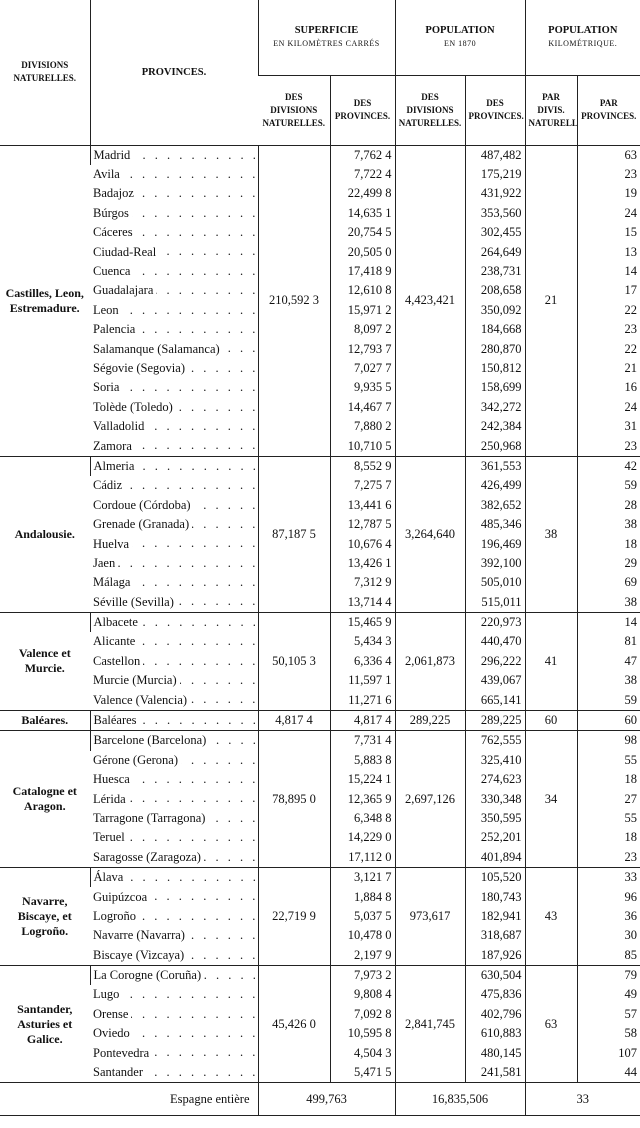 This screenshot has width=640, height=1128. Describe the element at coordinates (430, 799) in the screenshot. I see `division-population: 2,697,126` at that location.